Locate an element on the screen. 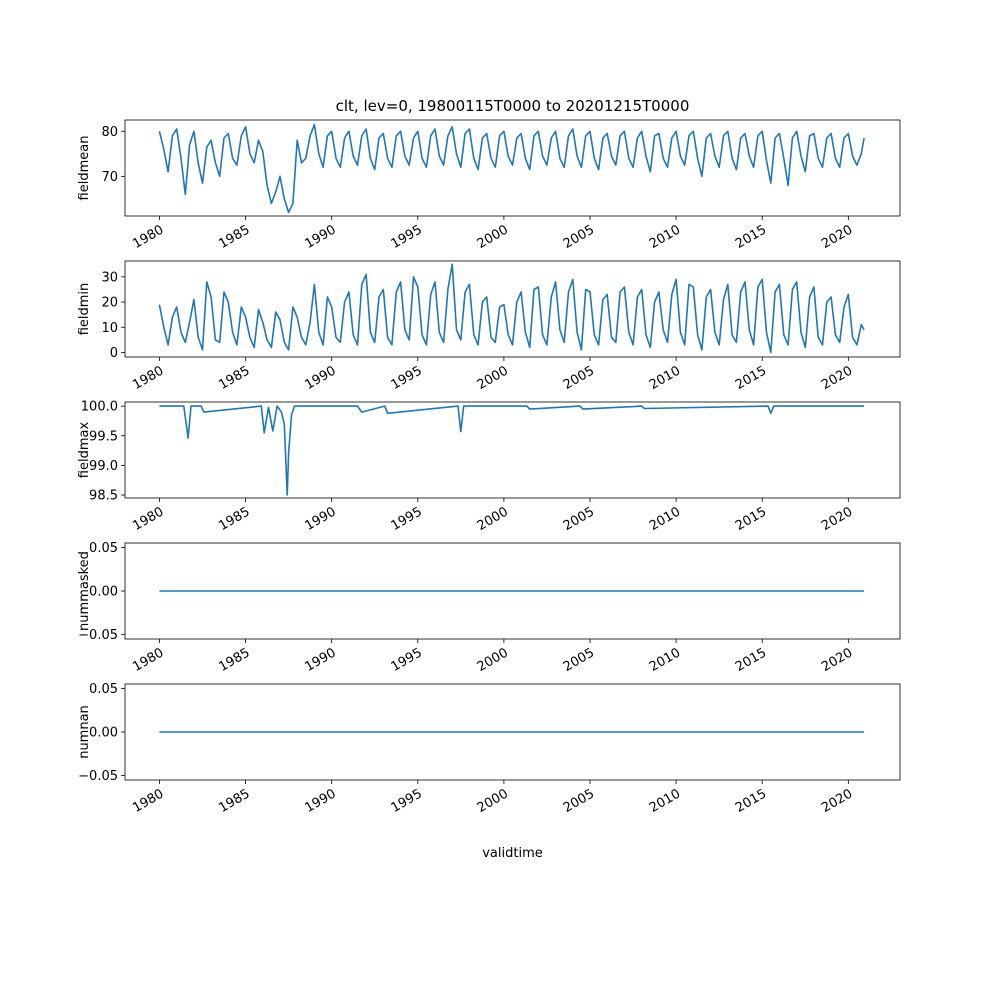 The image size is (1000, 1000). y-axis-label: fieldmean is located at coordinates (84, 168).